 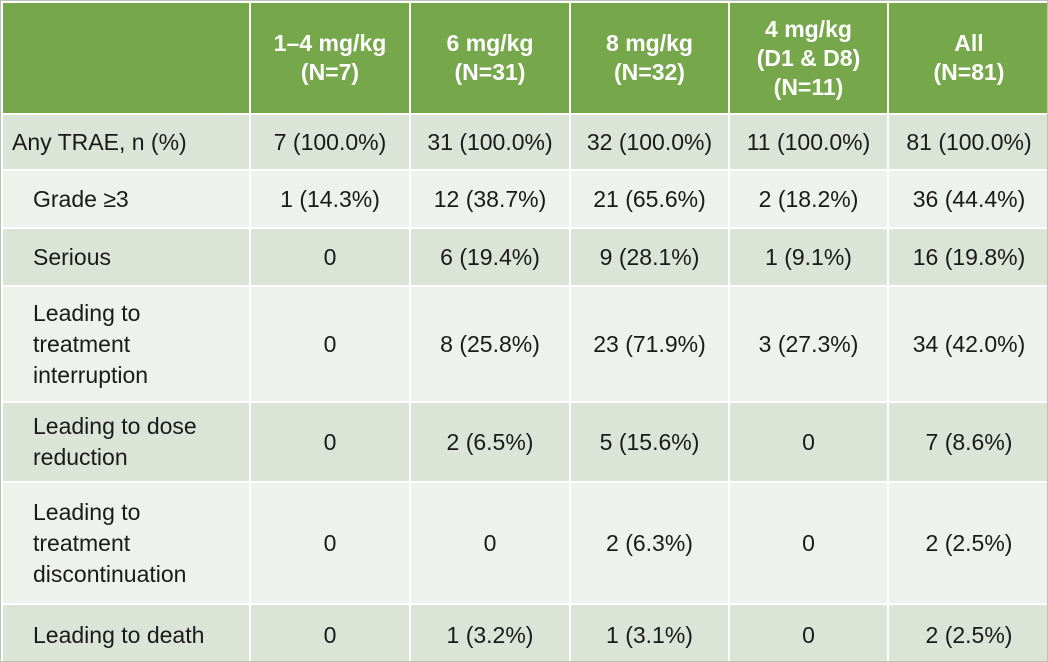 I want to click on row-label: Leading to dose reduction, so click(x=126, y=442).